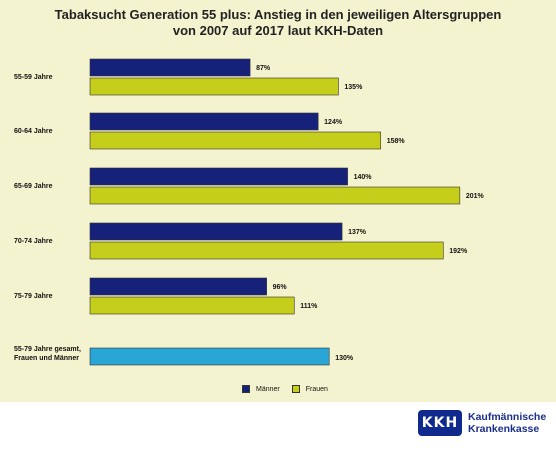 This screenshot has width=556, height=455. What do you see at coordinates (458, 251) in the screenshot?
I see `data-label-frauen: 192%` at bounding box center [458, 251].